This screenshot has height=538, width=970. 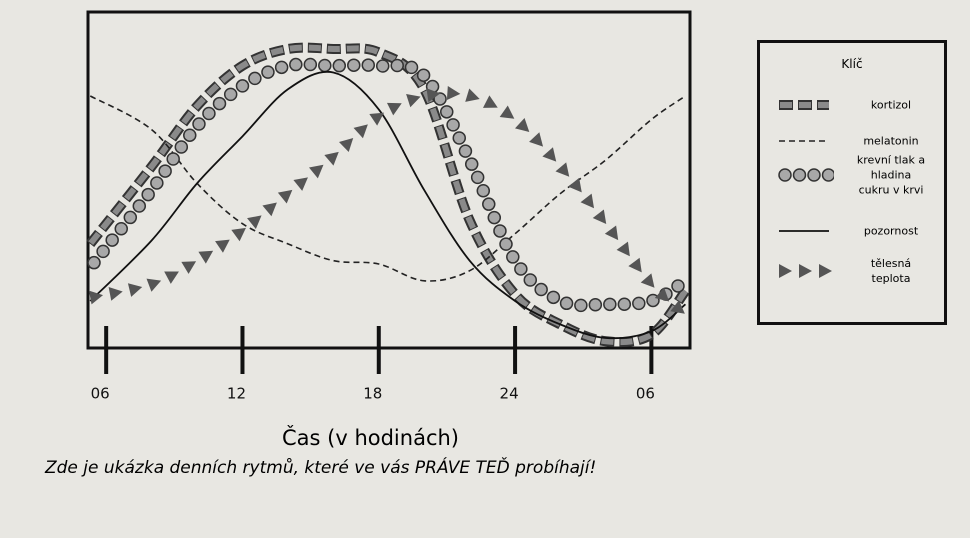 I want to click on x-tick-label: 12, so click(x=236, y=394).